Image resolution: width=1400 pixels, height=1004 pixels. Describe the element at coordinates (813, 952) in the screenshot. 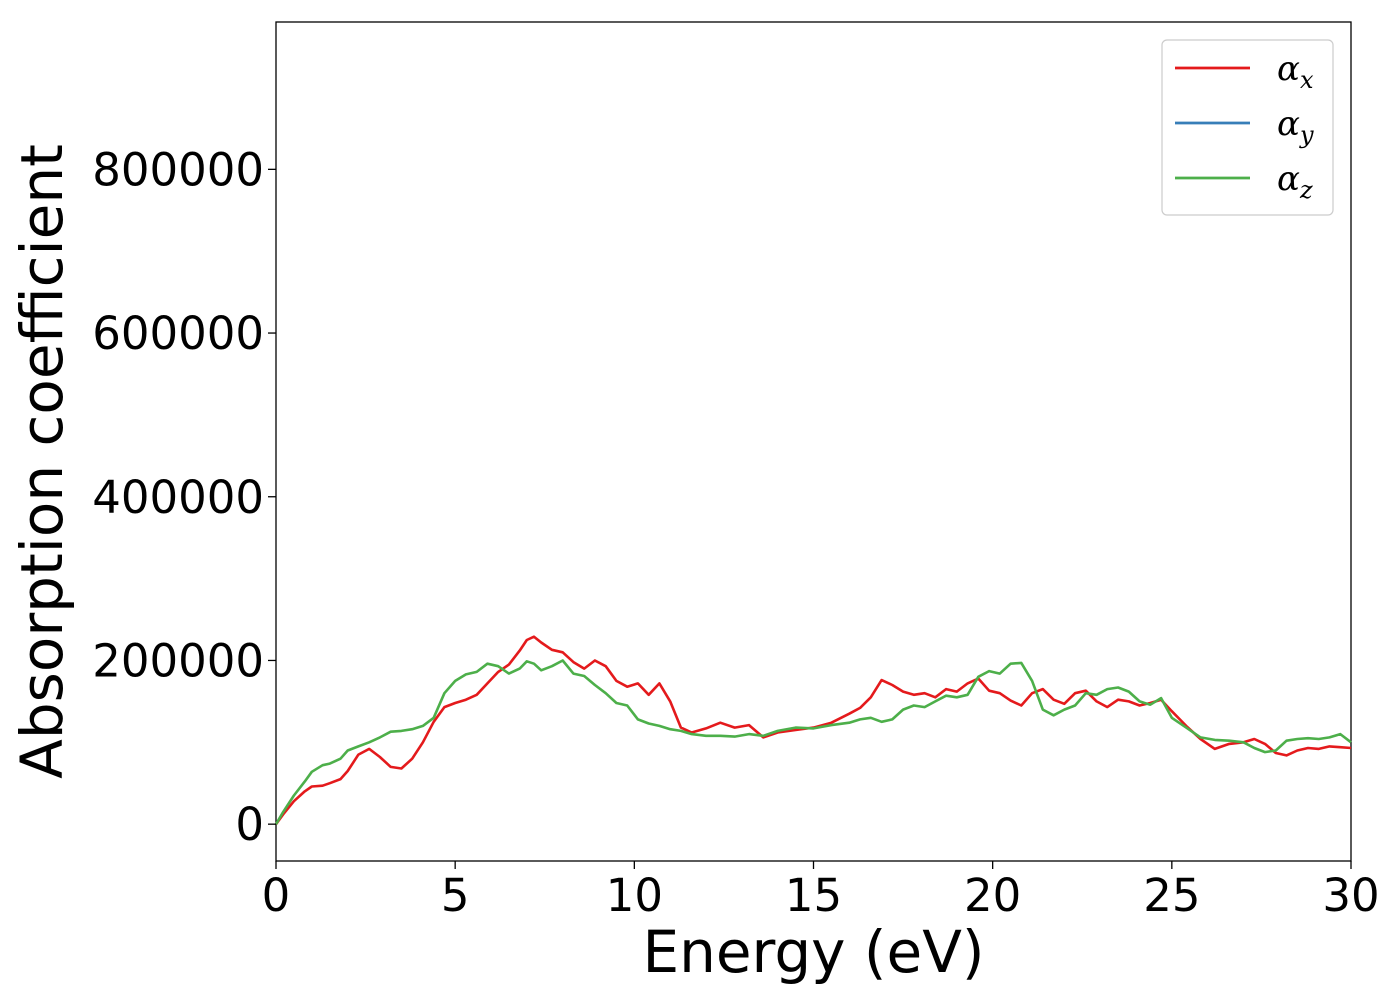

I see `x-axis-label: Energy (eV)` at that location.